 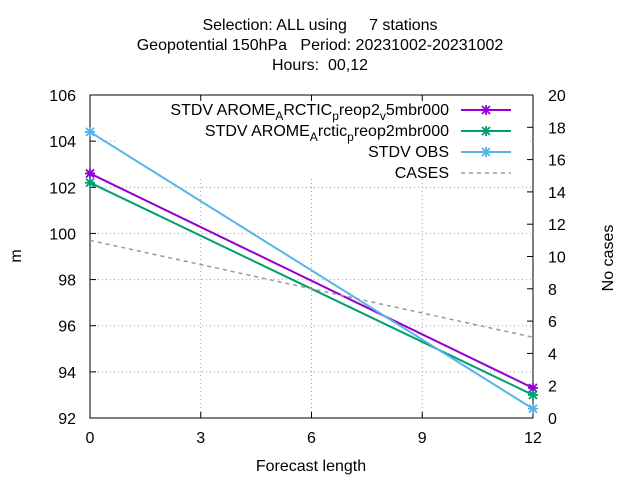 What do you see at coordinates (200, 438) in the screenshot?
I see `x-tick-label: 3` at bounding box center [200, 438].